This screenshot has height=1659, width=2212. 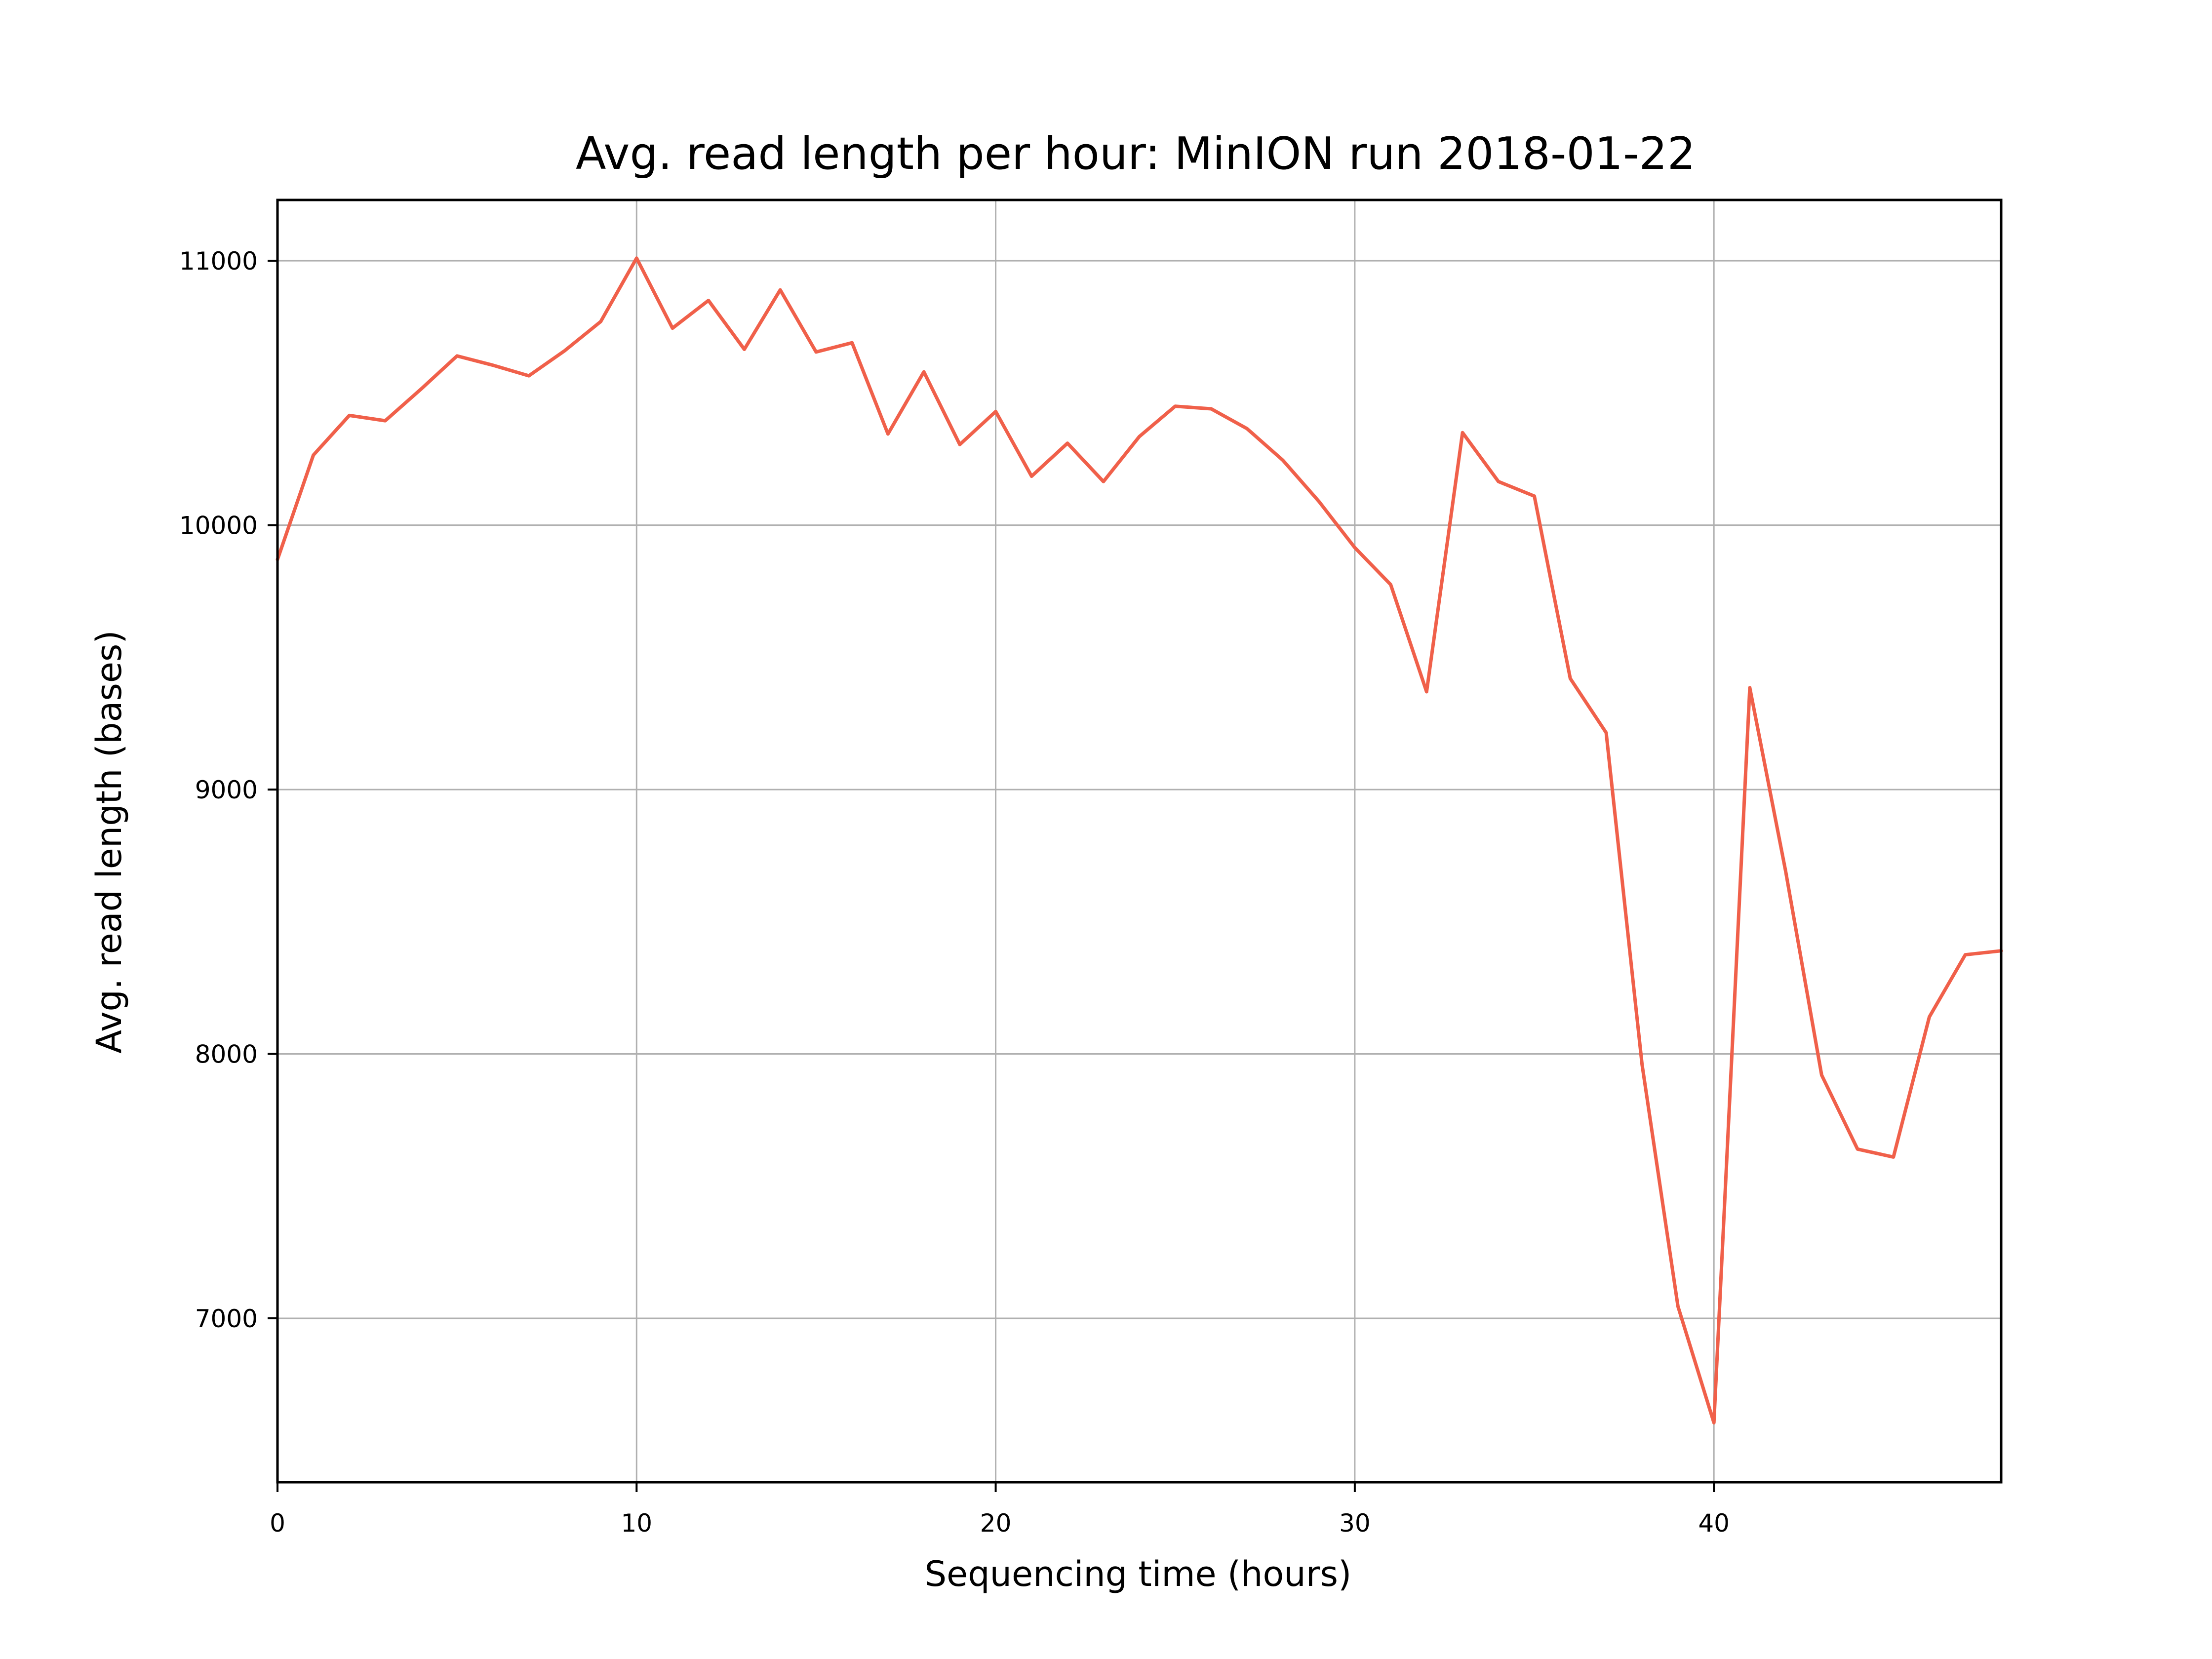 What do you see at coordinates (227, 1054) in the screenshot?
I see `y-tick-label: 8000` at bounding box center [227, 1054].